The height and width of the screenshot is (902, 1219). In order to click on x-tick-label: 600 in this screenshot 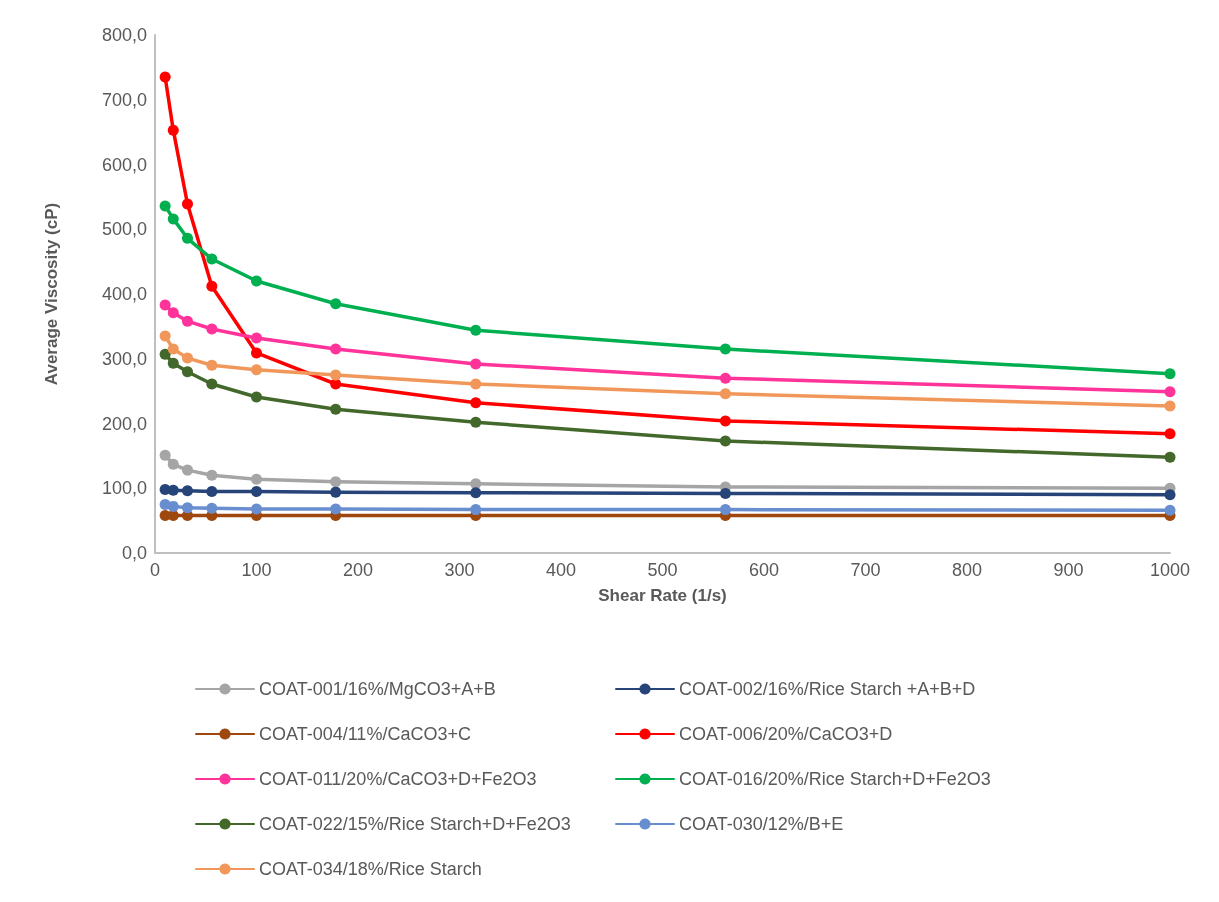, I will do `click(764, 570)`.